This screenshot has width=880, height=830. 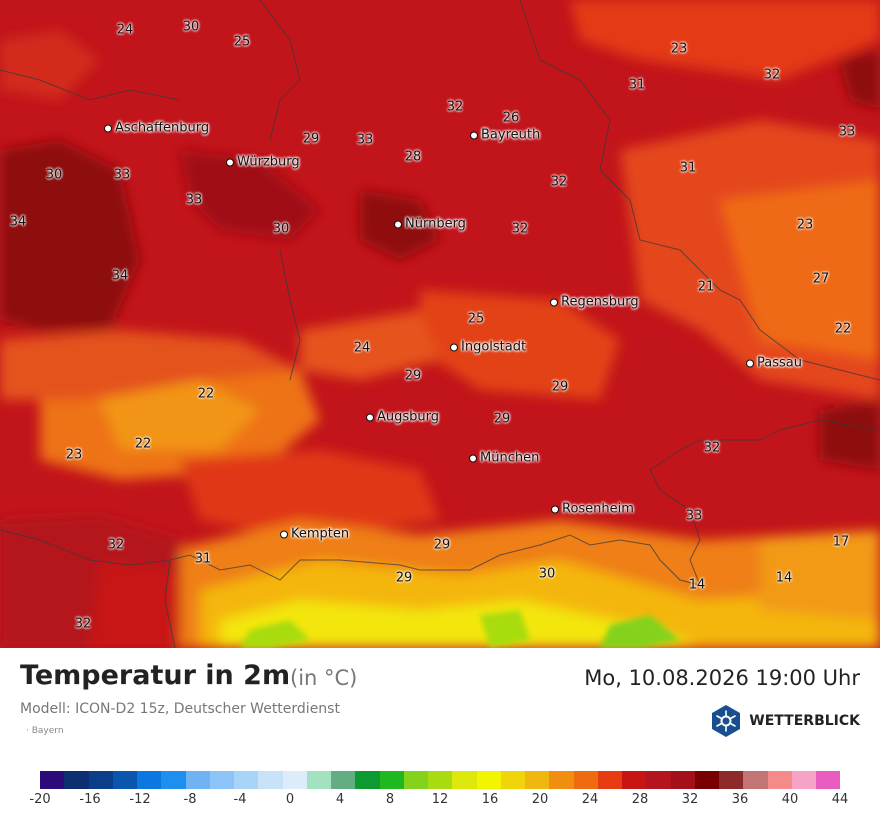 What do you see at coordinates (340, 799) in the screenshot?
I see `legend-tick-label: 4` at bounding box center [340, 799].